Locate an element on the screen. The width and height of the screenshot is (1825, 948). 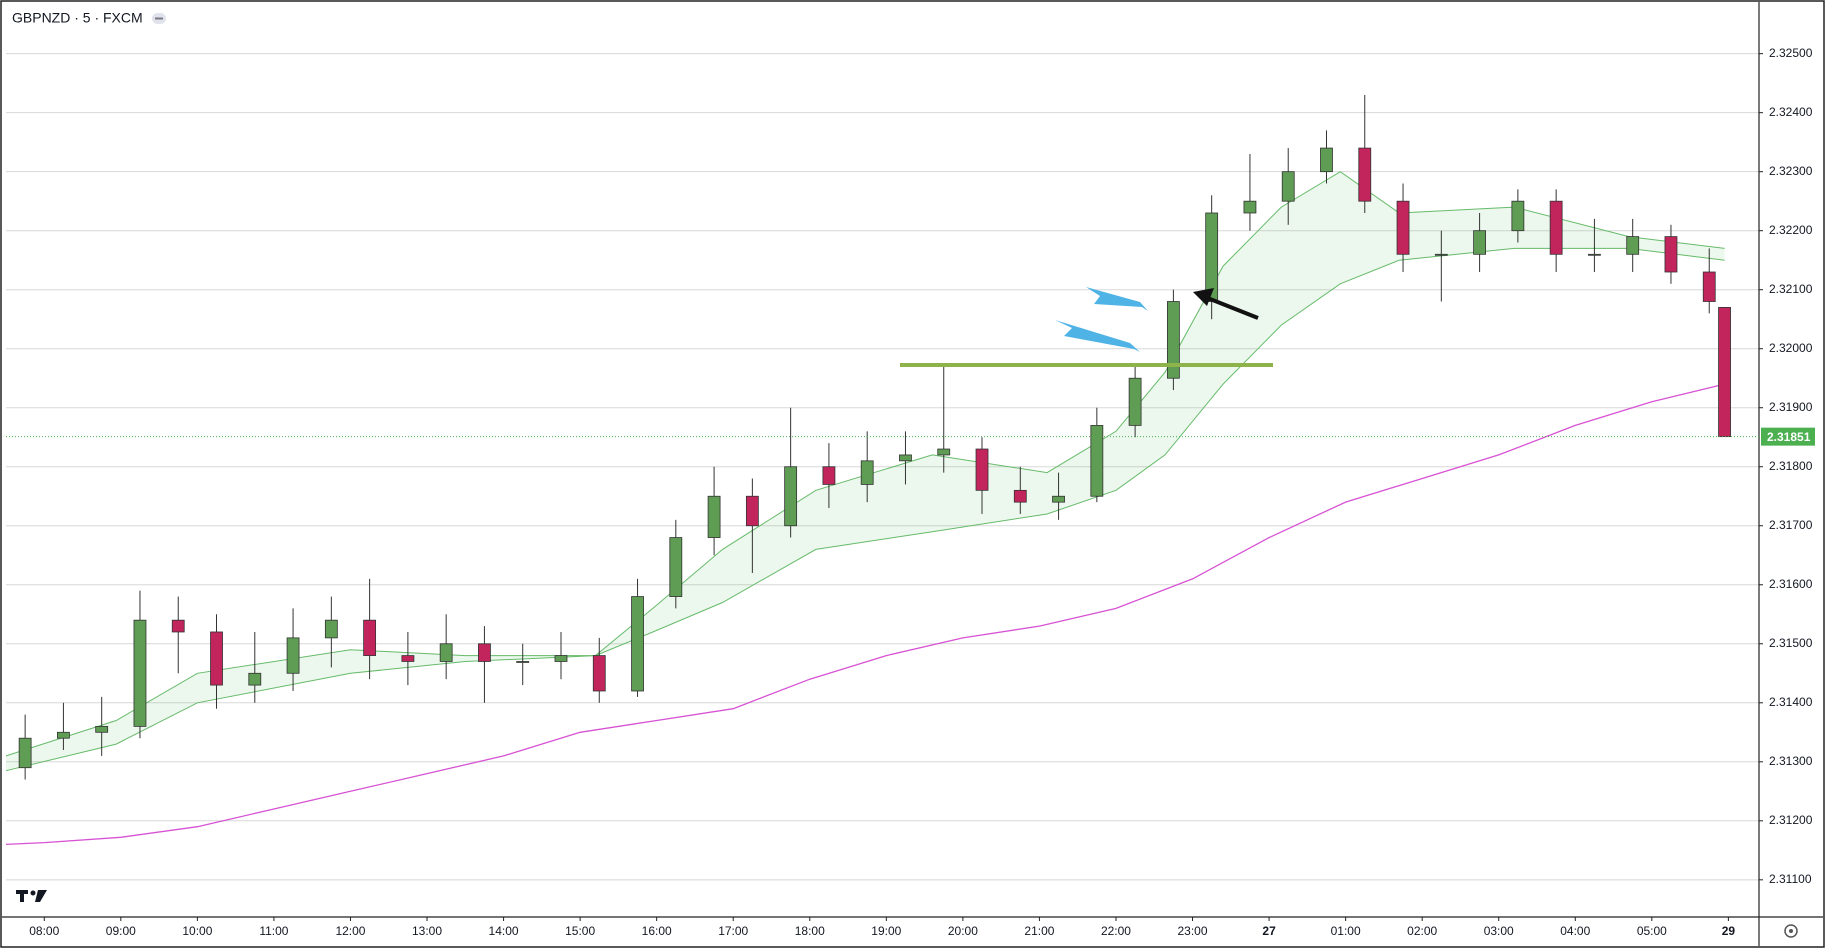
y-tick-label: 2.31300 is located at coordinates (1791, 761).